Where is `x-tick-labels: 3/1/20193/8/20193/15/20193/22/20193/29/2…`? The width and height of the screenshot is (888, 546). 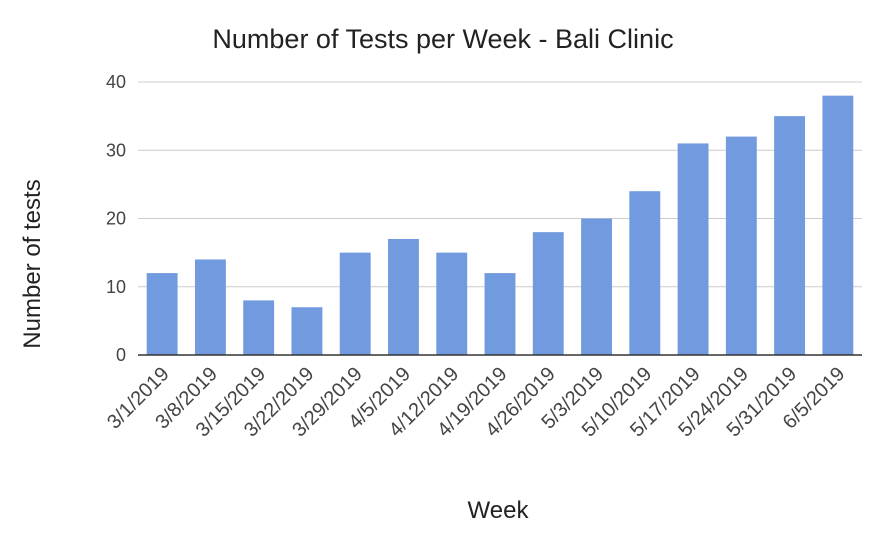 x-tick-labels: 3/1/20193/8/20193/15/20193/22/20193/29/2… is located at coordinates (476, 402).